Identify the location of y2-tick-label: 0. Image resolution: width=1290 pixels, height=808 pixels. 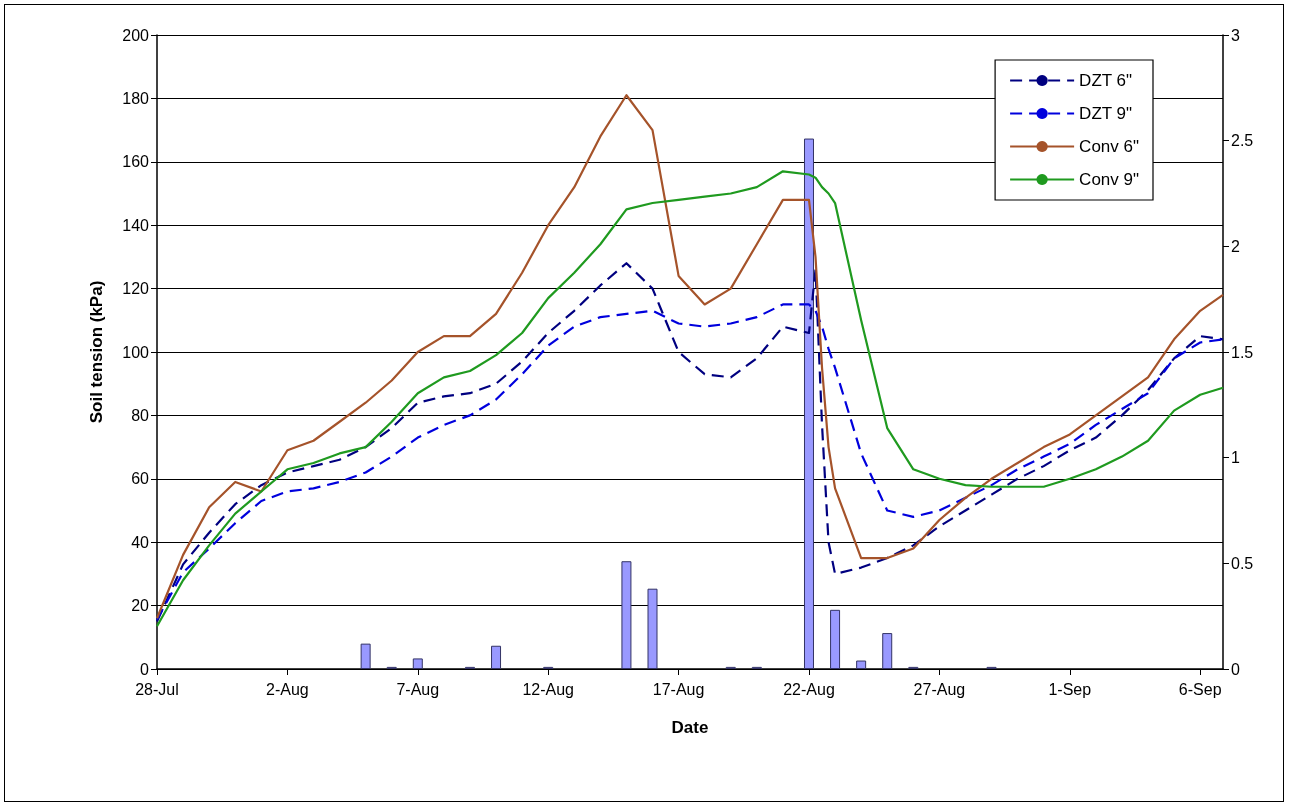
(1235, 669).